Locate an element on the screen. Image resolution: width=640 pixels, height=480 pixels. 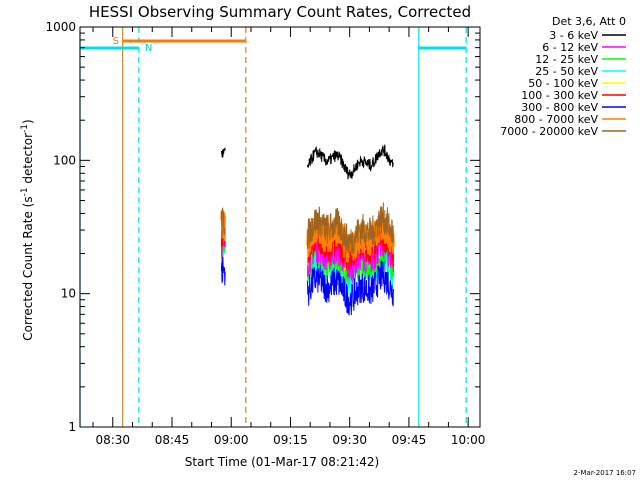
y-tick-label: 100 is located at coordinates (64, 160).